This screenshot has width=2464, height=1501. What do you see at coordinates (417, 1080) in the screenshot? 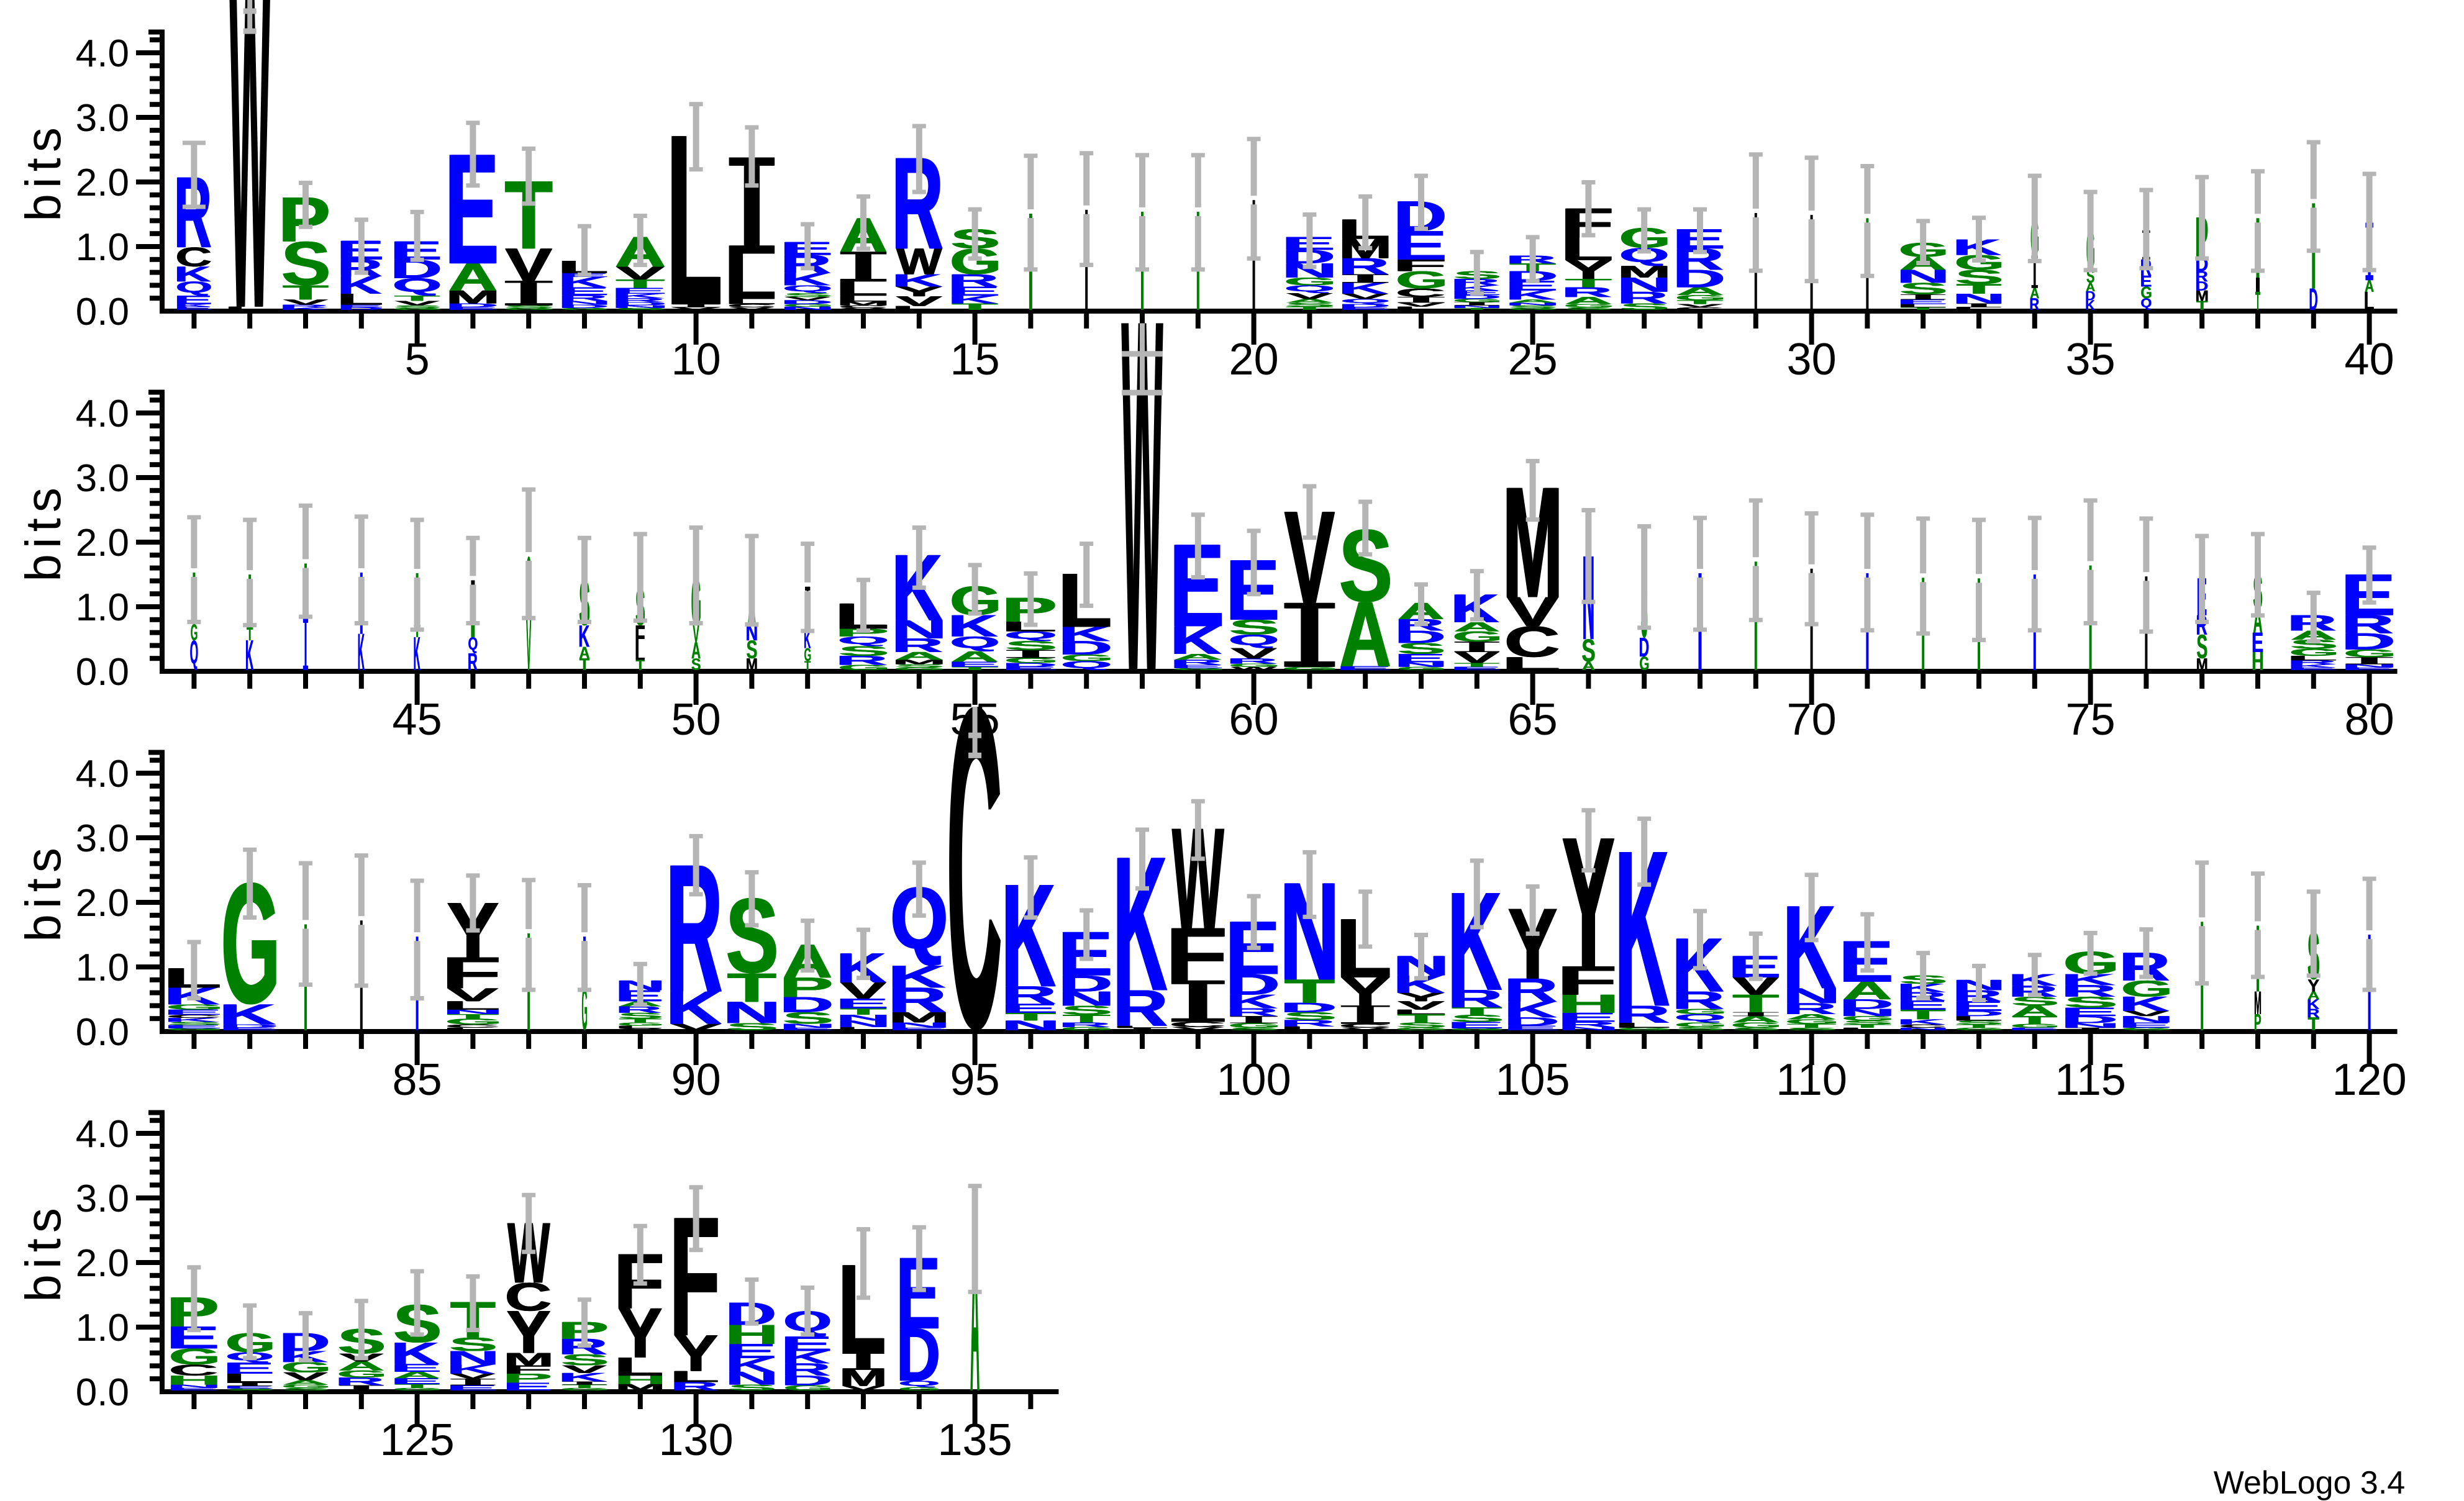
I see `svg-text: 85` at bounding box center [417, 1080].